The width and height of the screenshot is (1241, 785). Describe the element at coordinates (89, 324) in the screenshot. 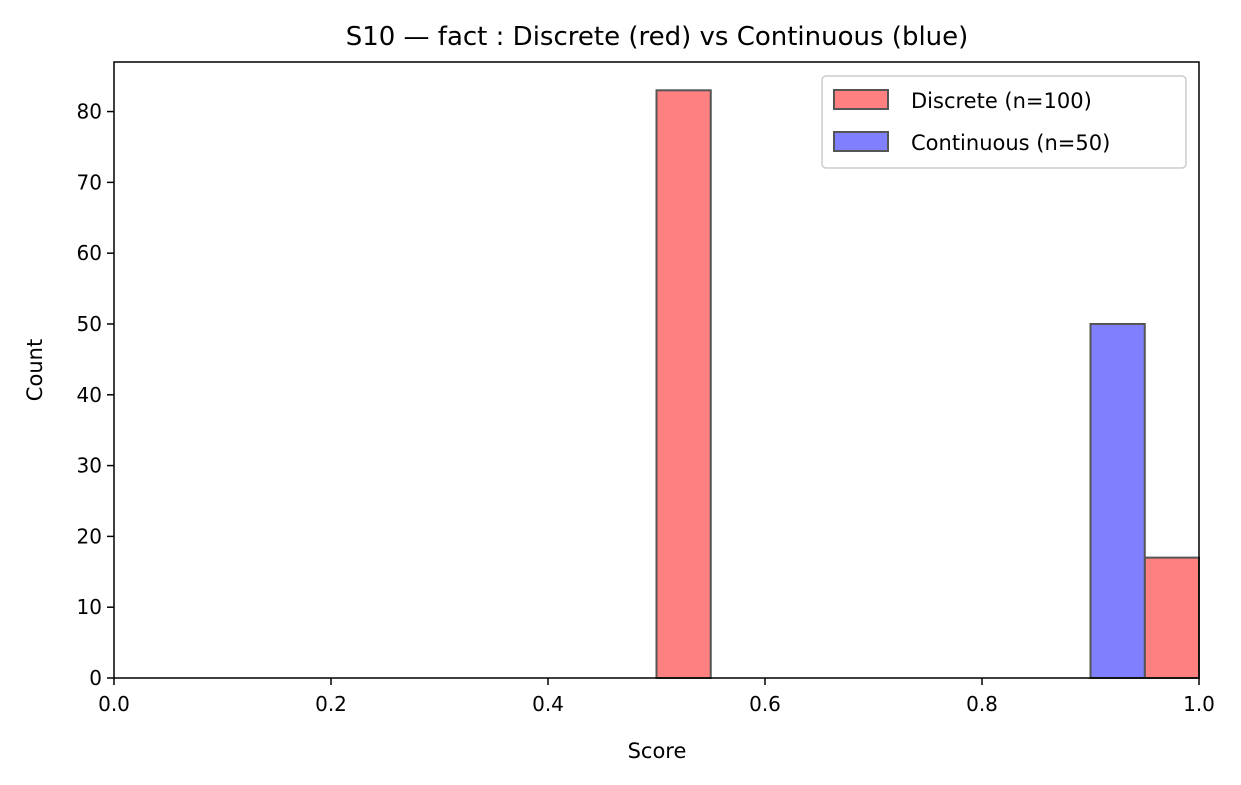

I see `y-tick-label: 50` at that location.